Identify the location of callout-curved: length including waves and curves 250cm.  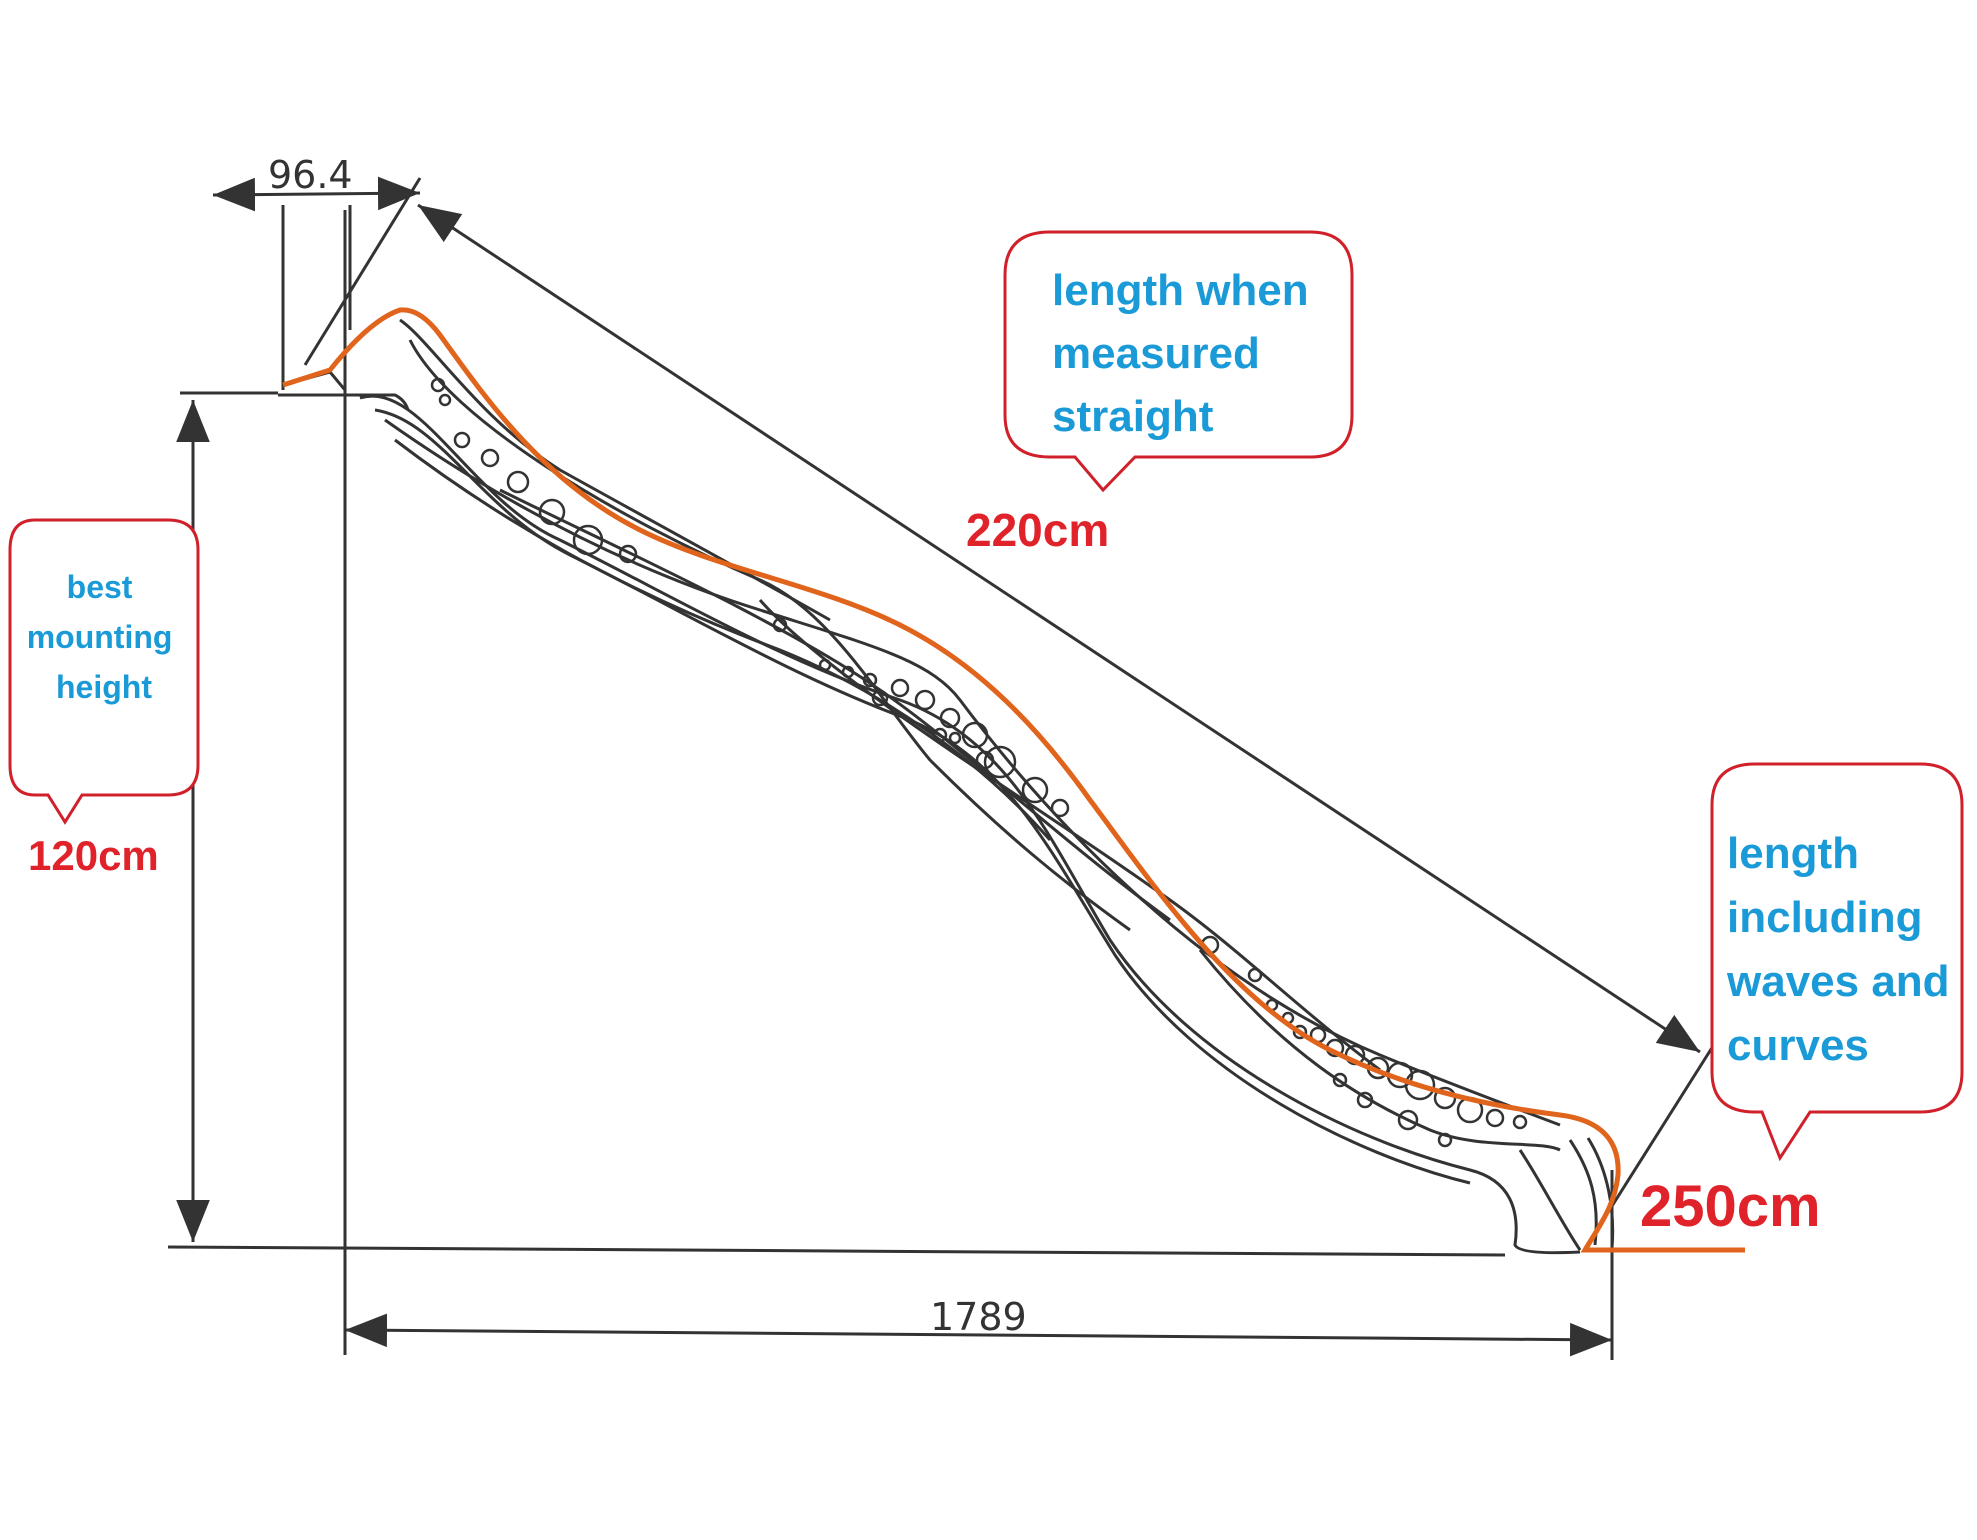
(1802, 1000).